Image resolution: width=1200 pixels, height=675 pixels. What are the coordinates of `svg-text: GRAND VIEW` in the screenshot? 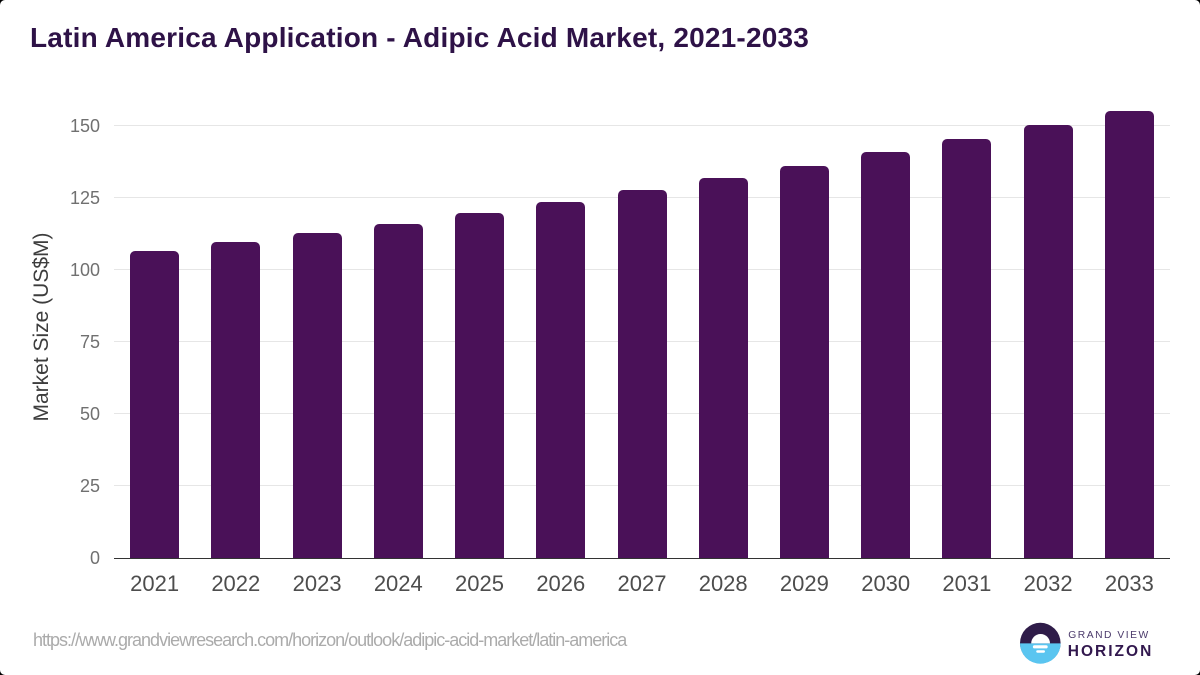 It's located at (1108, 635).